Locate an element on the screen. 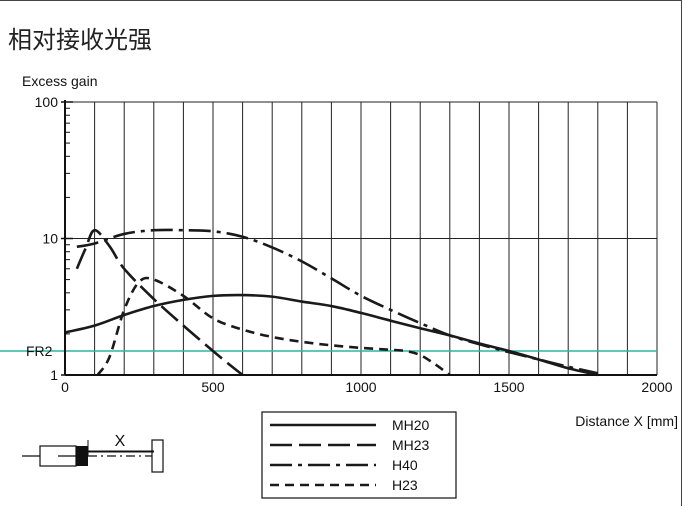  legend-label-h23: H23 is located at coordinates (405, 485).